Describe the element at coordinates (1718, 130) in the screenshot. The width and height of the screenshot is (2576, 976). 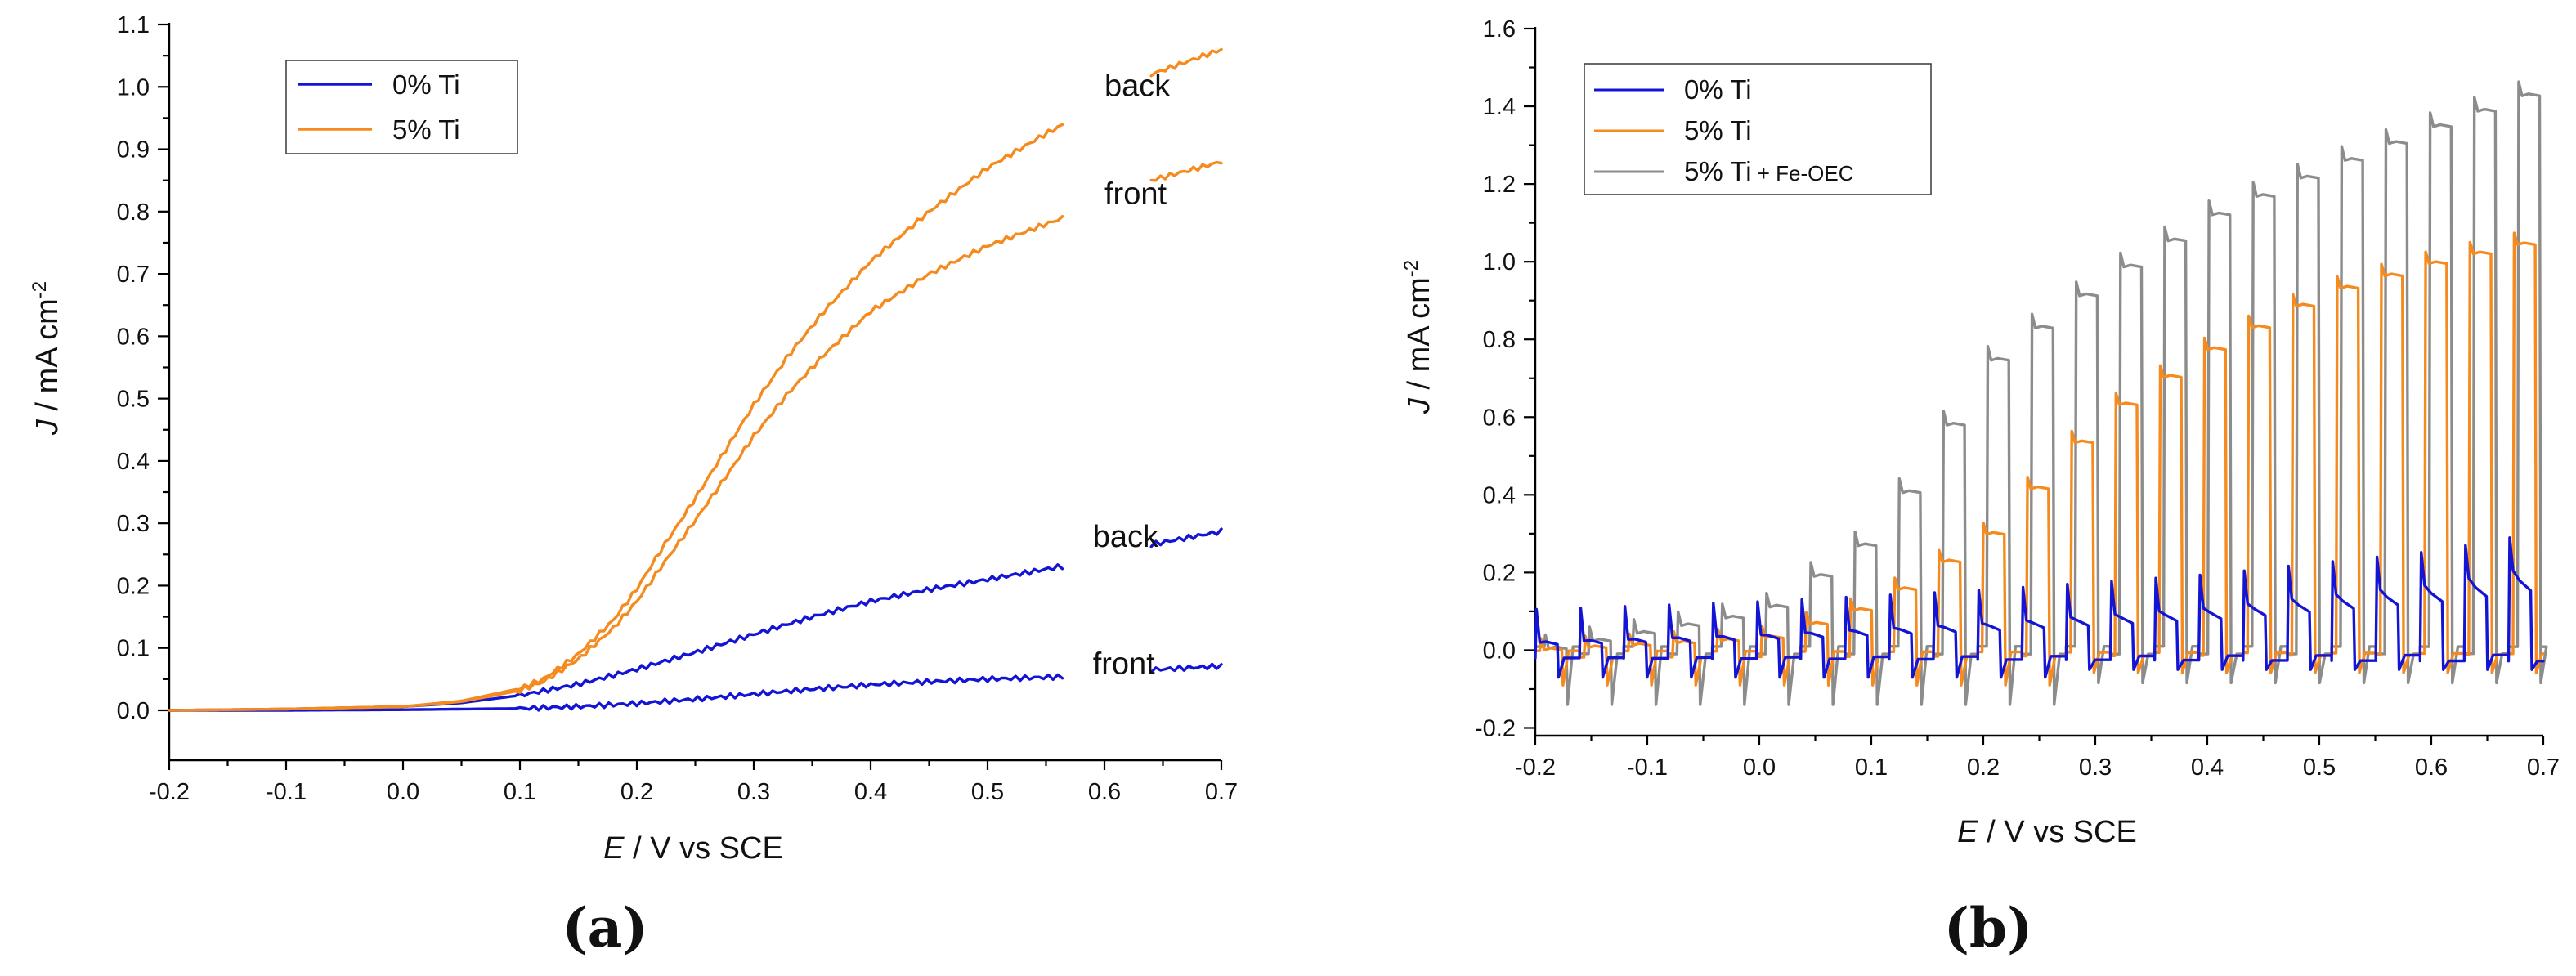
I see `panel-b-legend-label-1: 5% Ti` at that location.